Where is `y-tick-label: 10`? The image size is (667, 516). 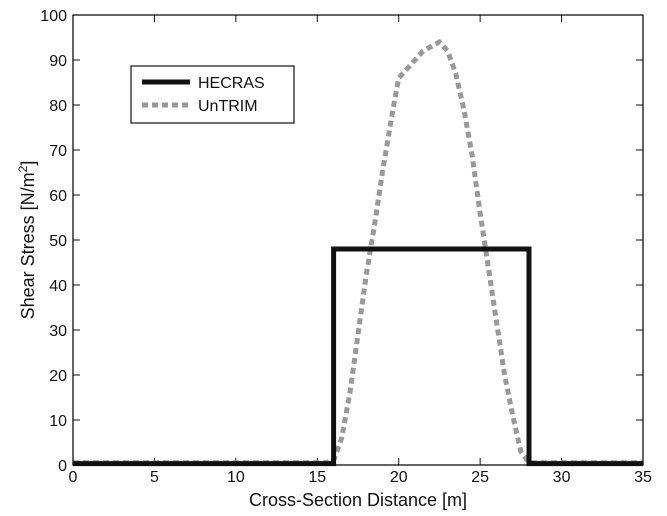 y-tick-label: 10 is located at coordinates (58, 421).